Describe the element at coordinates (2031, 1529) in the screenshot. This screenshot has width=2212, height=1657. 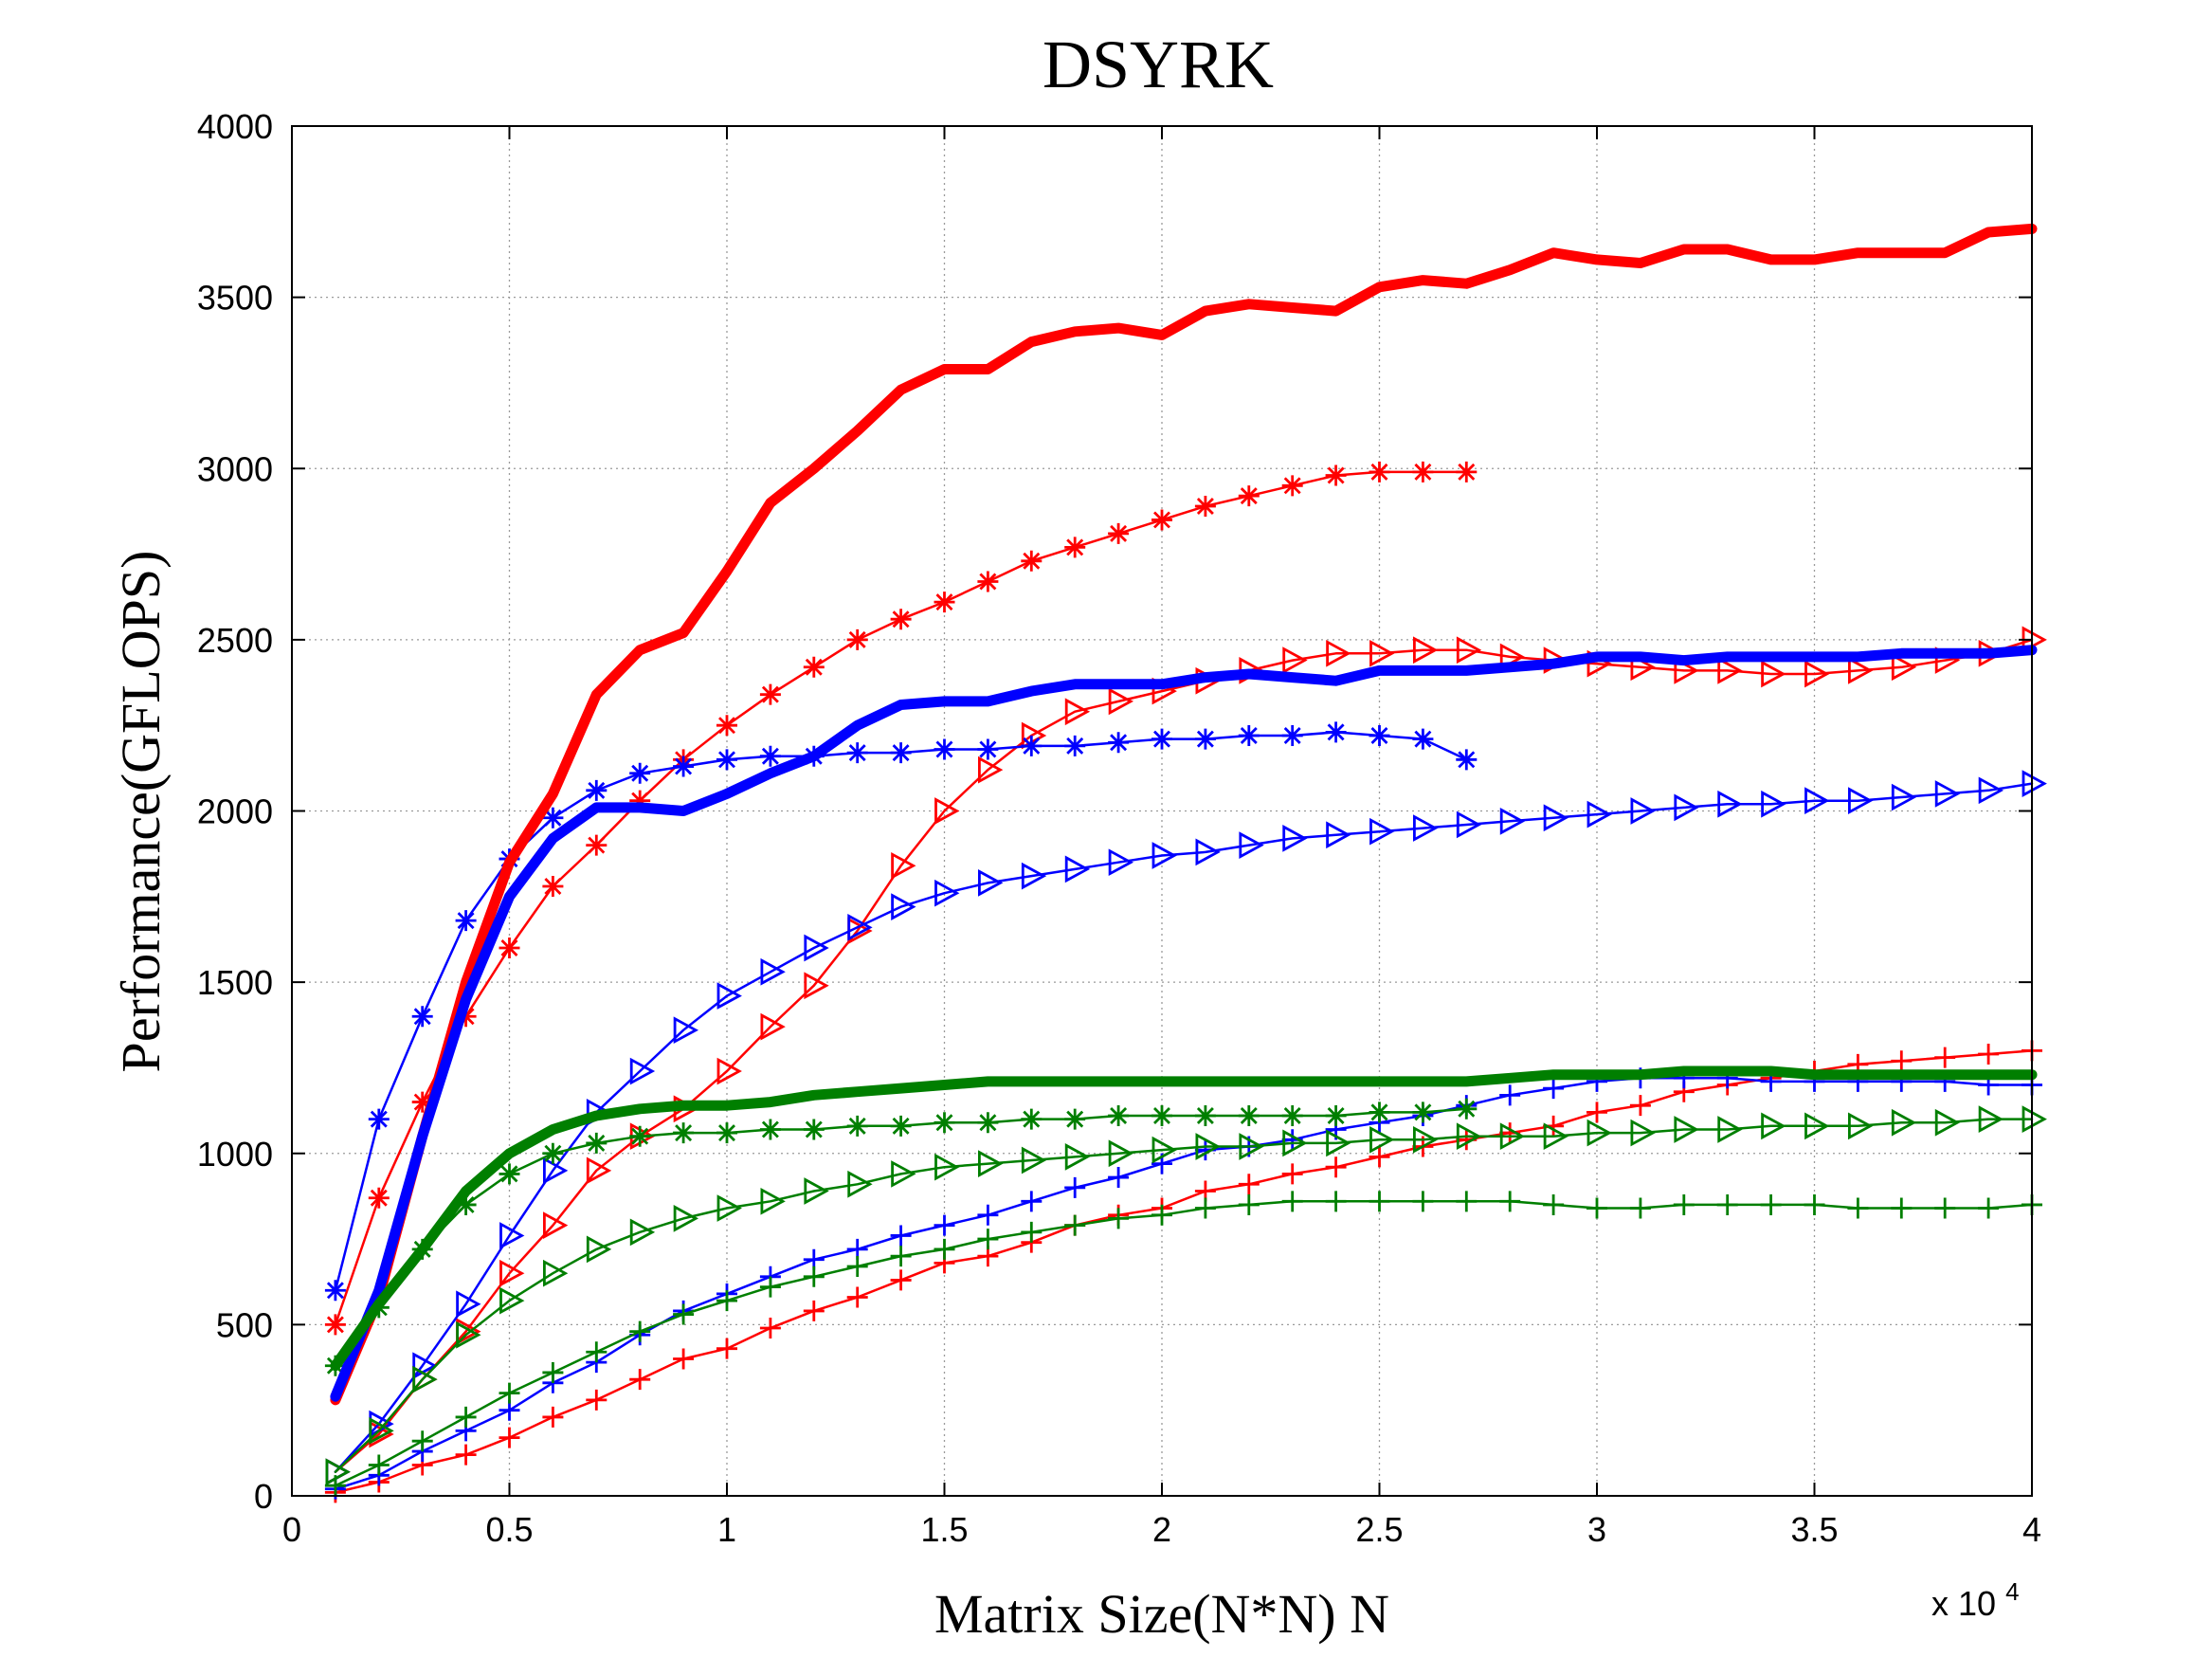
I see `x-tick-label: 4` at that location.